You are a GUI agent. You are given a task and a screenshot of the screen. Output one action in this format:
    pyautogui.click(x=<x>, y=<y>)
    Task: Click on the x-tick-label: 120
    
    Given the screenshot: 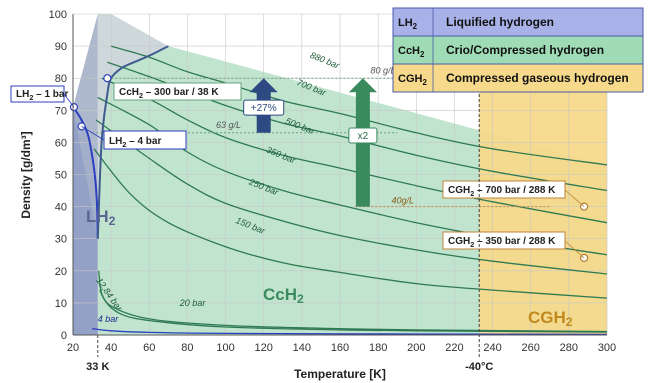 What is the action you would take?
    pyautogui.click(x=264, y=348)
    